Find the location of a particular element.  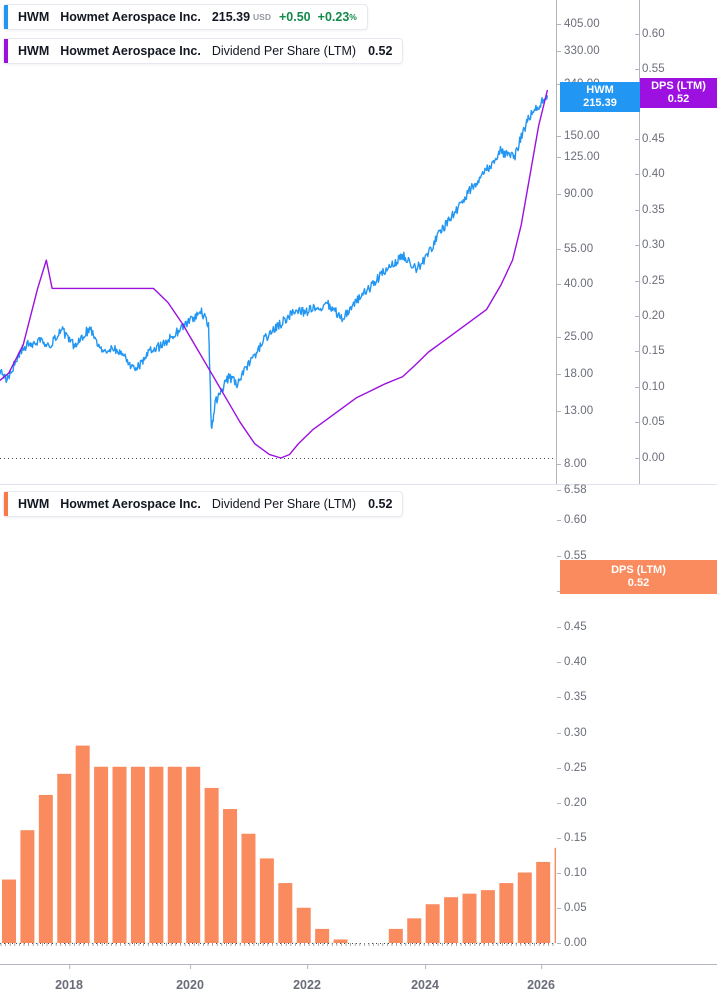

bar-baseline-ticks is located at coordinates (277, 944).